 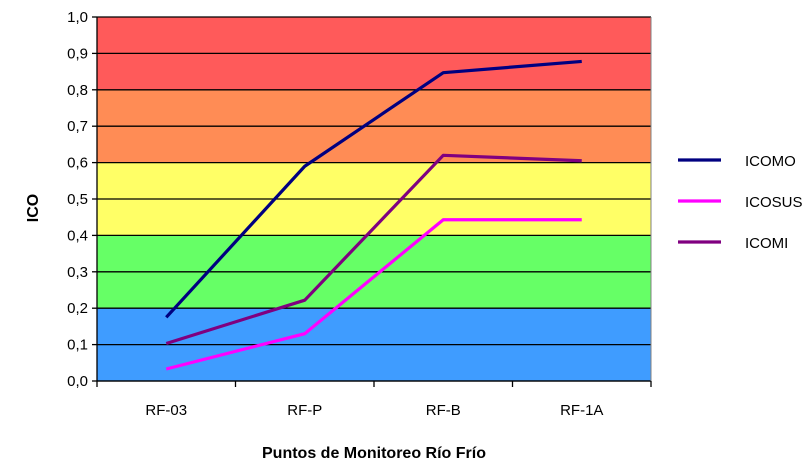 I want to click on x-tick-label: RF-B, so click(x=443, y=410).